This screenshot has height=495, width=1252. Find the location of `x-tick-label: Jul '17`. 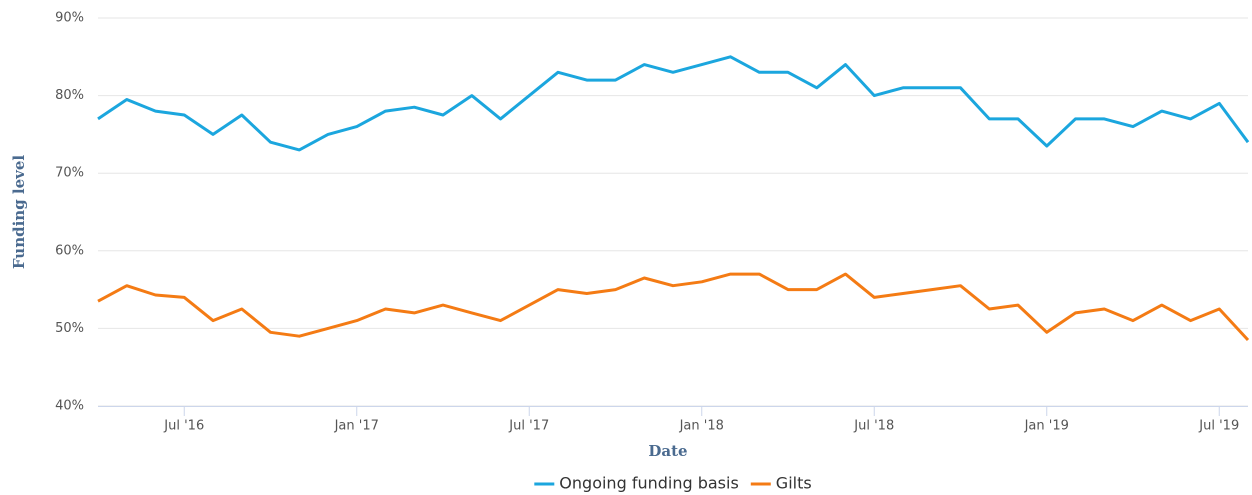

x-tick-label: Jul '17 is located at coordinates (528, 426).